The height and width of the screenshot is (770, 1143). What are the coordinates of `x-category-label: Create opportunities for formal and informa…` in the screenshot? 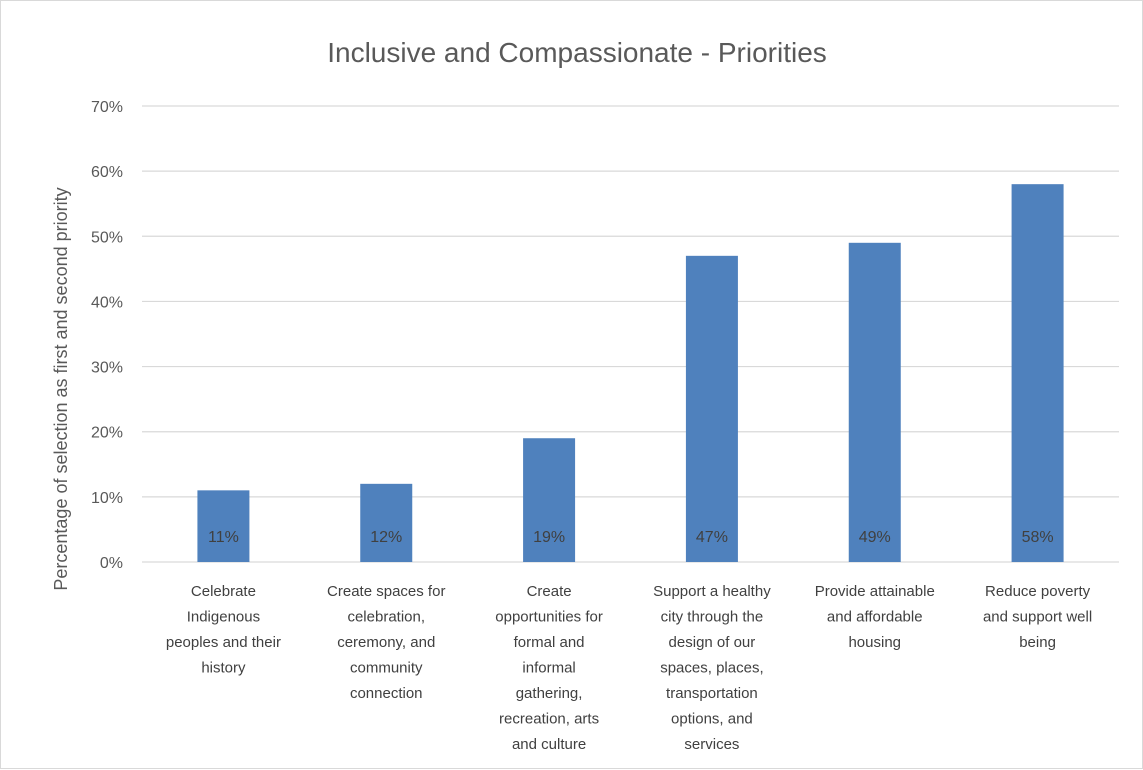 It's located at (549, 668).